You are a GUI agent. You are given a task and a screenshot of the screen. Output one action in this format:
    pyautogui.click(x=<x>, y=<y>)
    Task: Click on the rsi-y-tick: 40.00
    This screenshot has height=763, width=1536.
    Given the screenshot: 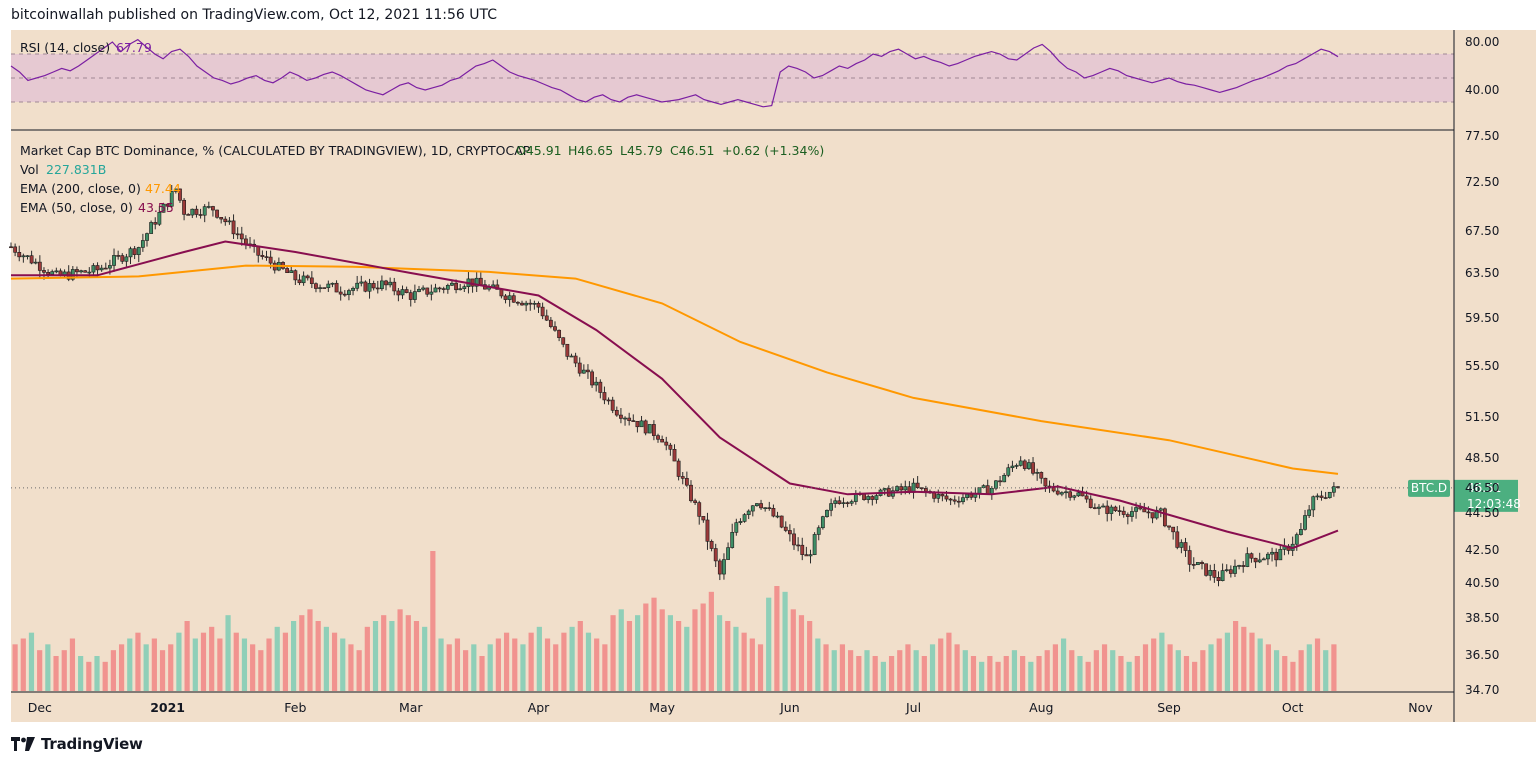 What is the action you would take?
    pyautogui.click(x=1482, y=90)
    